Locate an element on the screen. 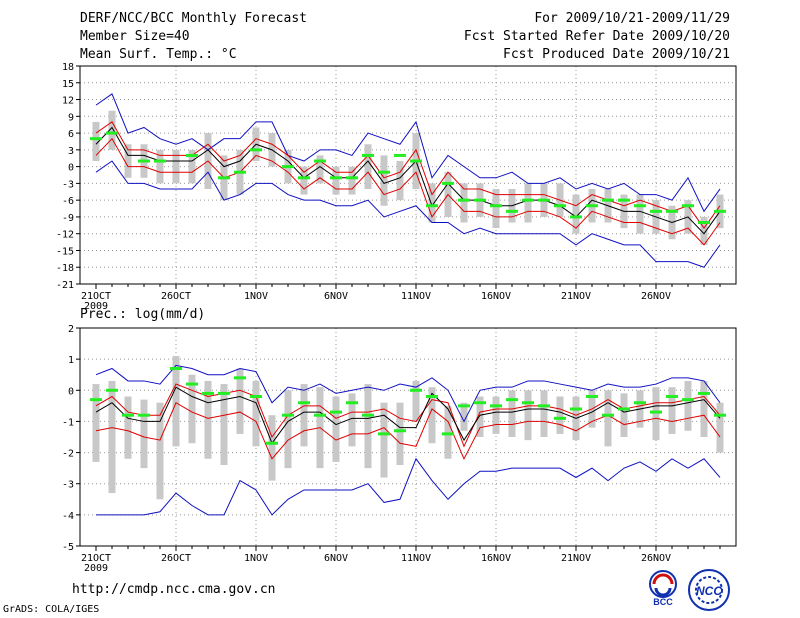  member-size: Member Size=40 is located at coordinates (135, 36).